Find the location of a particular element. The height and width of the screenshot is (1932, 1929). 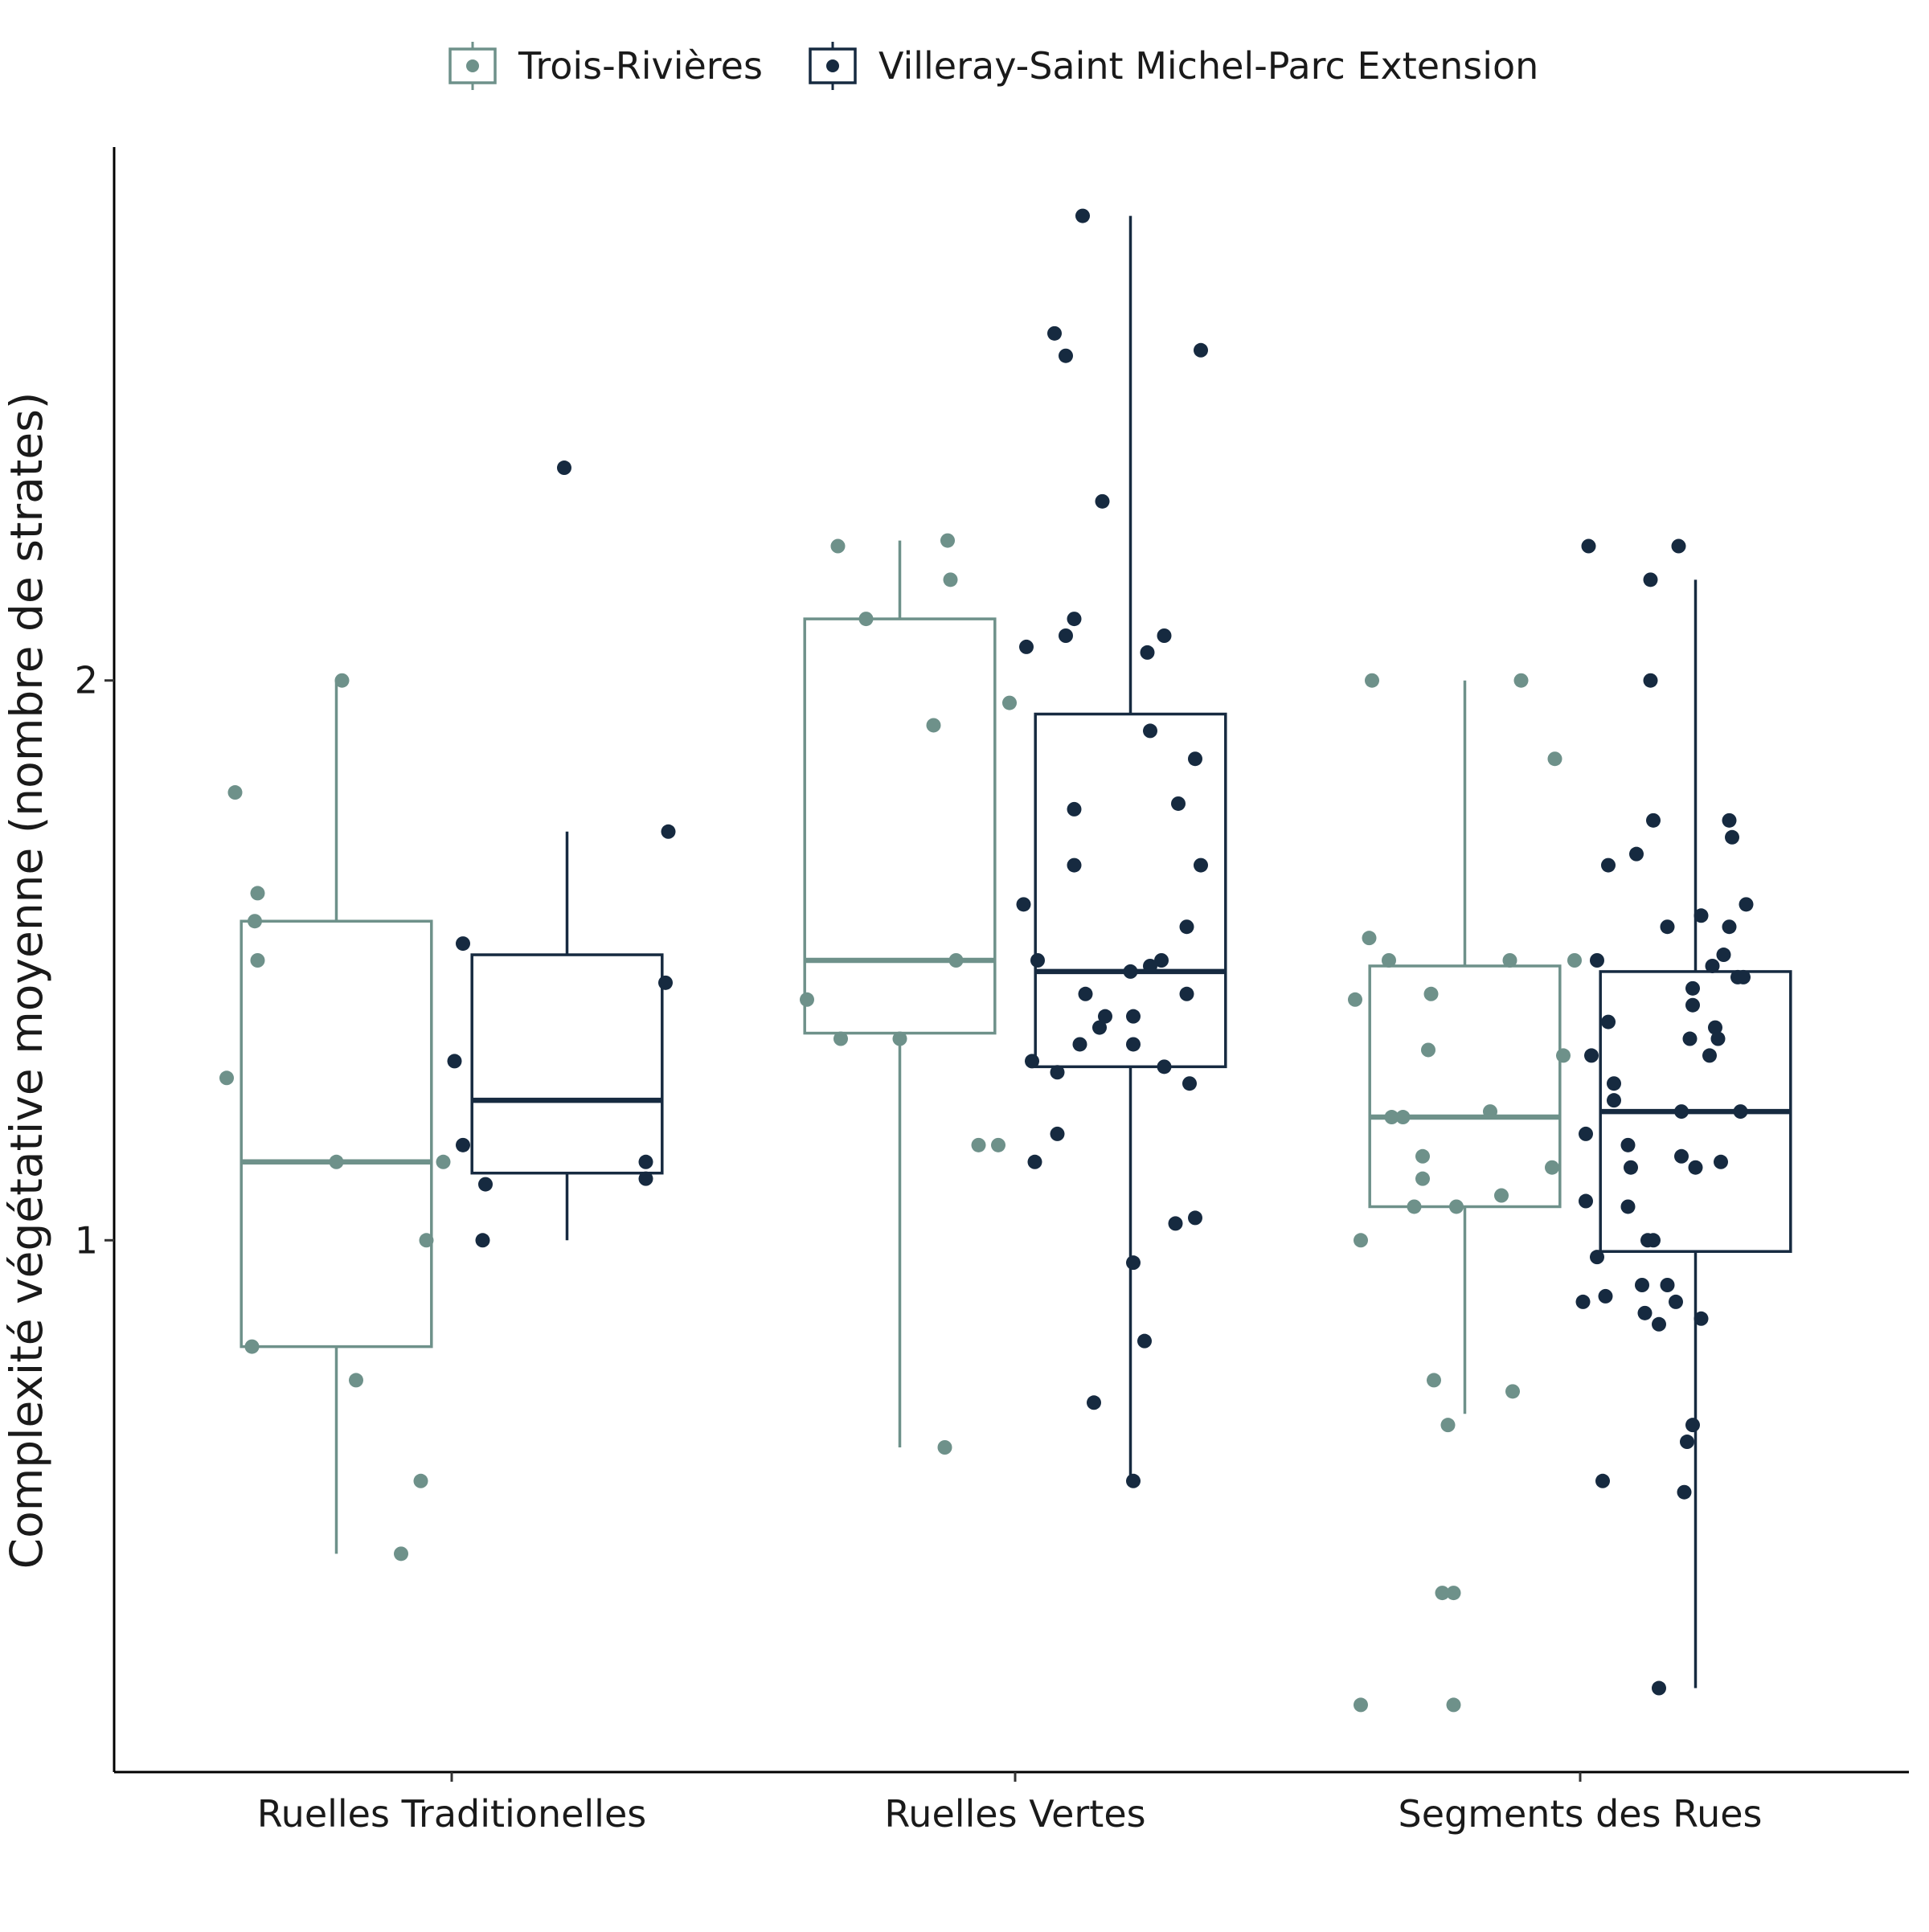

legend-item: Trois-Rivières is located at coordinates (605, 66).